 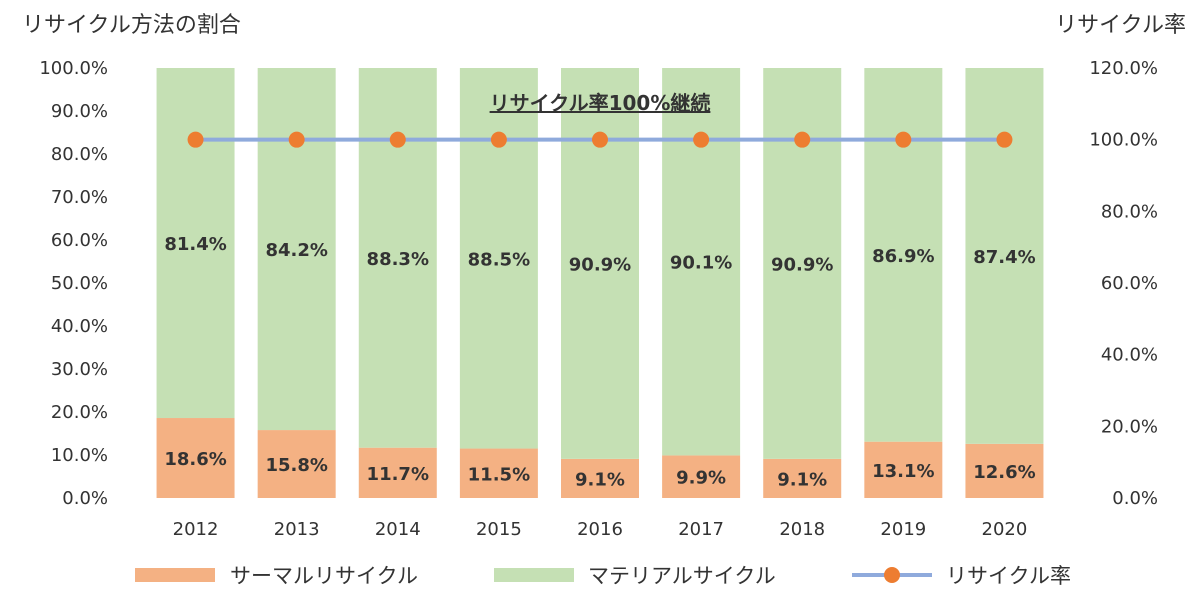 What do you see at coordinates (682, 576) in the screenshot?
I see `legend-label-material: マテリアルサイクル` at bounding box center [682, 576].